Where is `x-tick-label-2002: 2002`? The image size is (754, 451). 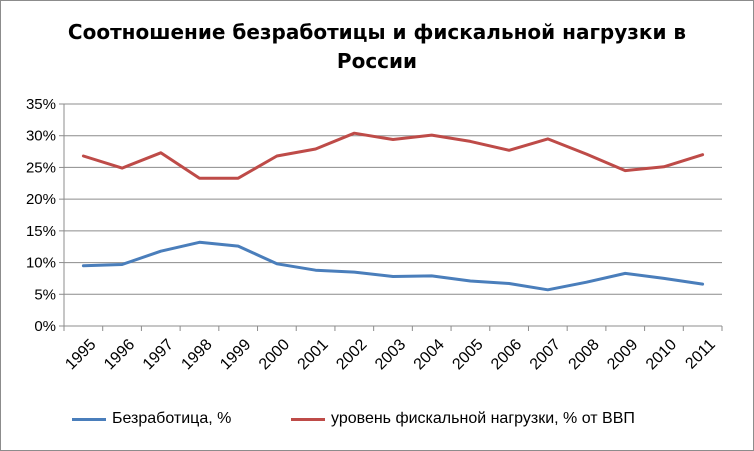
x-tick-label-2002: 2002 is located at coordinates (351, 354).